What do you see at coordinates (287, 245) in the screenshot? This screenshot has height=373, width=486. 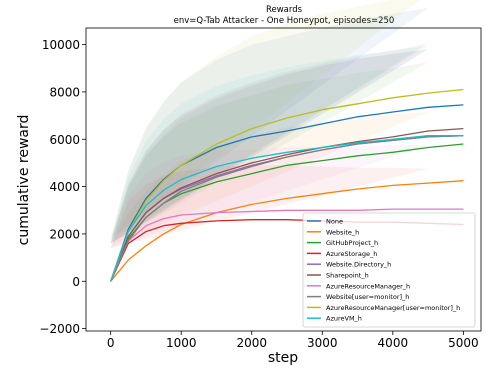 I see `series-line-azureresourcemanager-h` at bounding box center [287, 245].